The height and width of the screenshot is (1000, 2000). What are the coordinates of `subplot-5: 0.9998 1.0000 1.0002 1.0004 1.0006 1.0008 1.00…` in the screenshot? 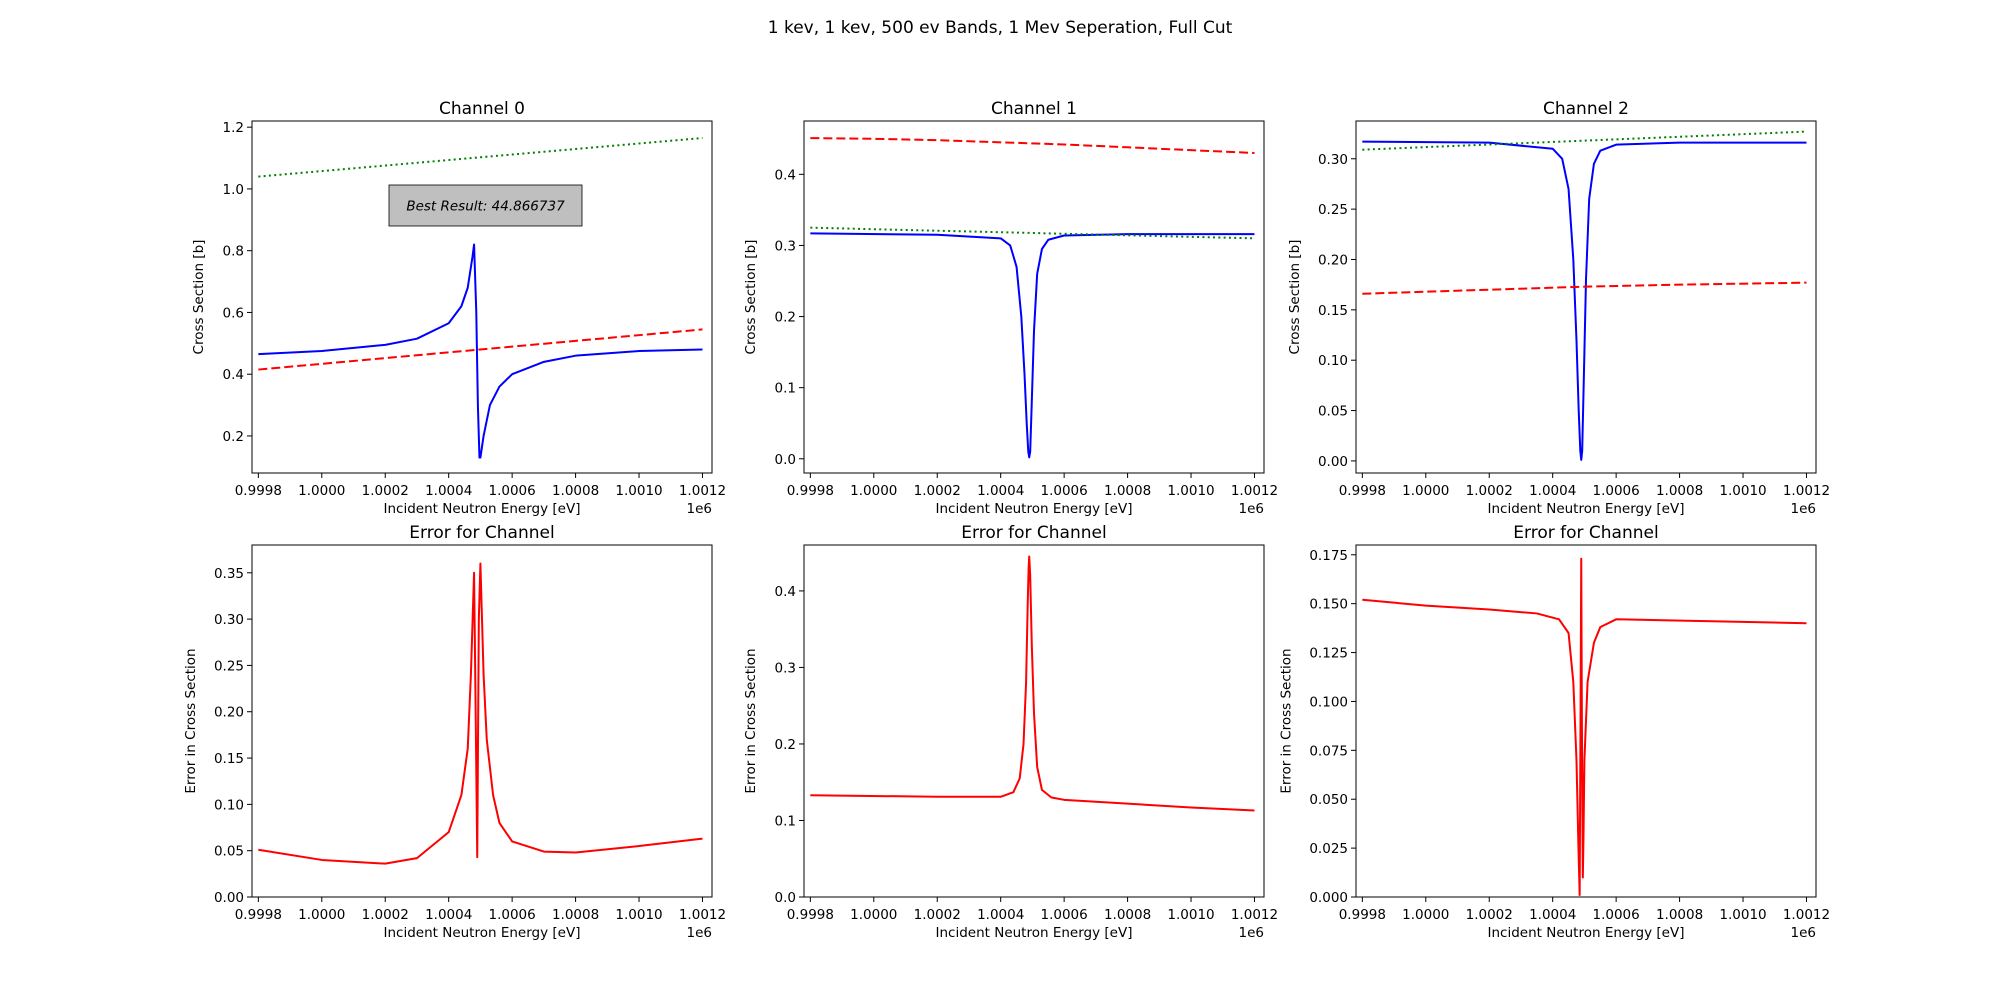 It's located at (1555, 732).